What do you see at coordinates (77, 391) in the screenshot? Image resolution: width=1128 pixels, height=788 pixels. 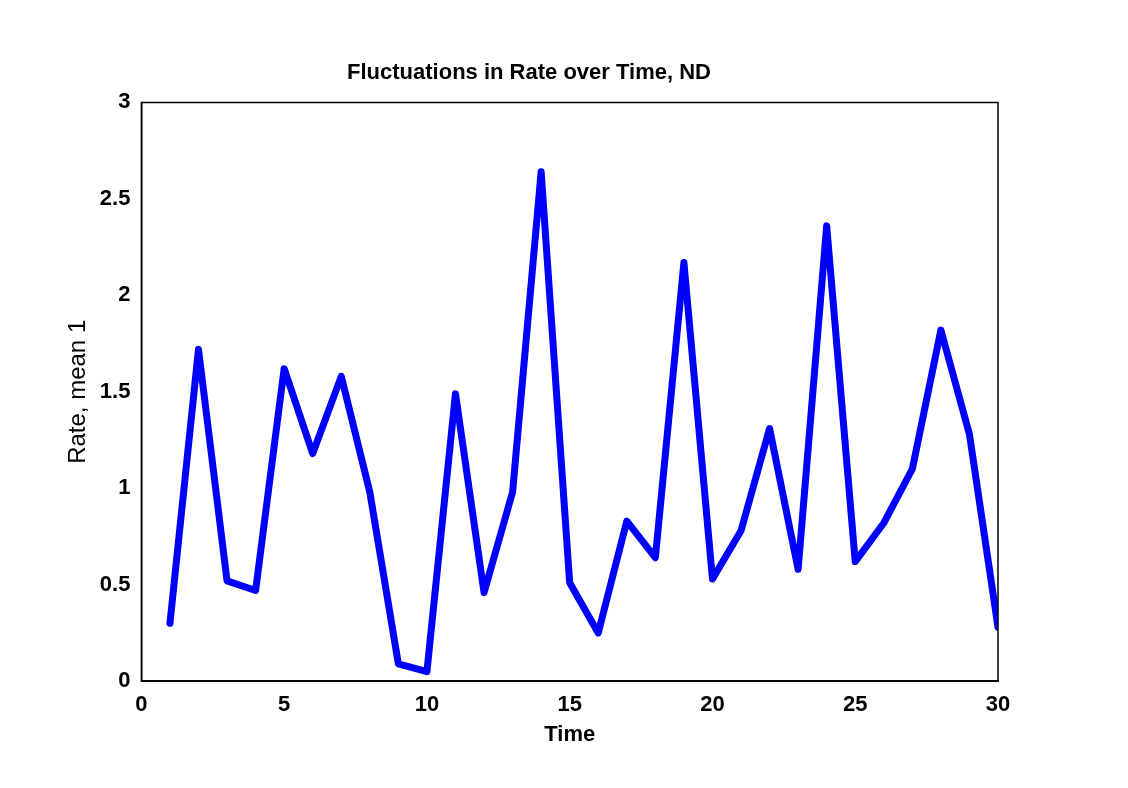 I see `y-axis-title: Rate, mean 1` at bounding box center [77, 391].